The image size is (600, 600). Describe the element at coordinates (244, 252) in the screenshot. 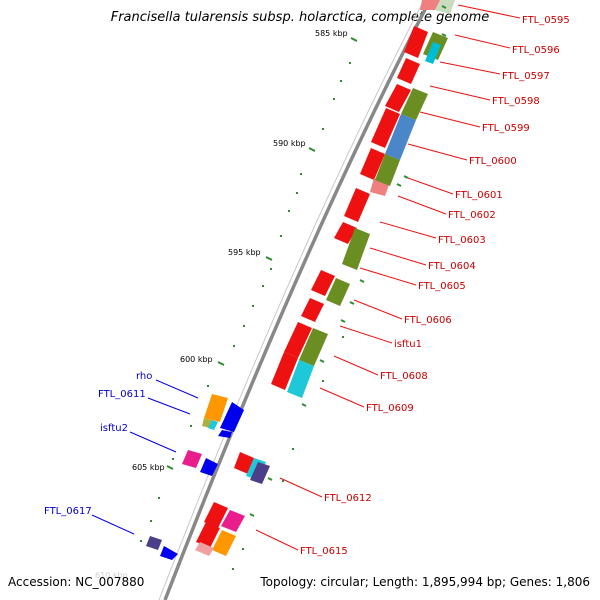

I see `tick-label-595: 595 kbp` at that location.